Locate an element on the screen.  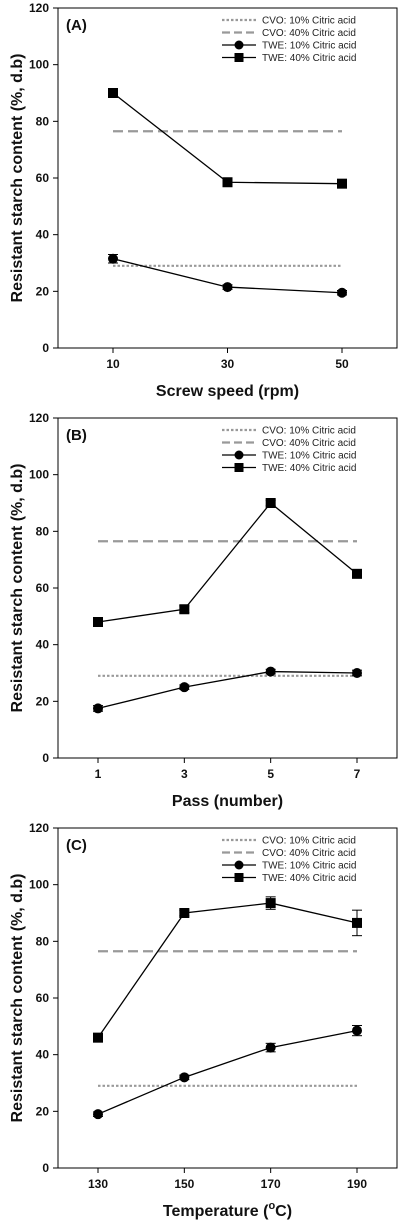
x-tick-label: 190 is located at coordinates (357, 1184).